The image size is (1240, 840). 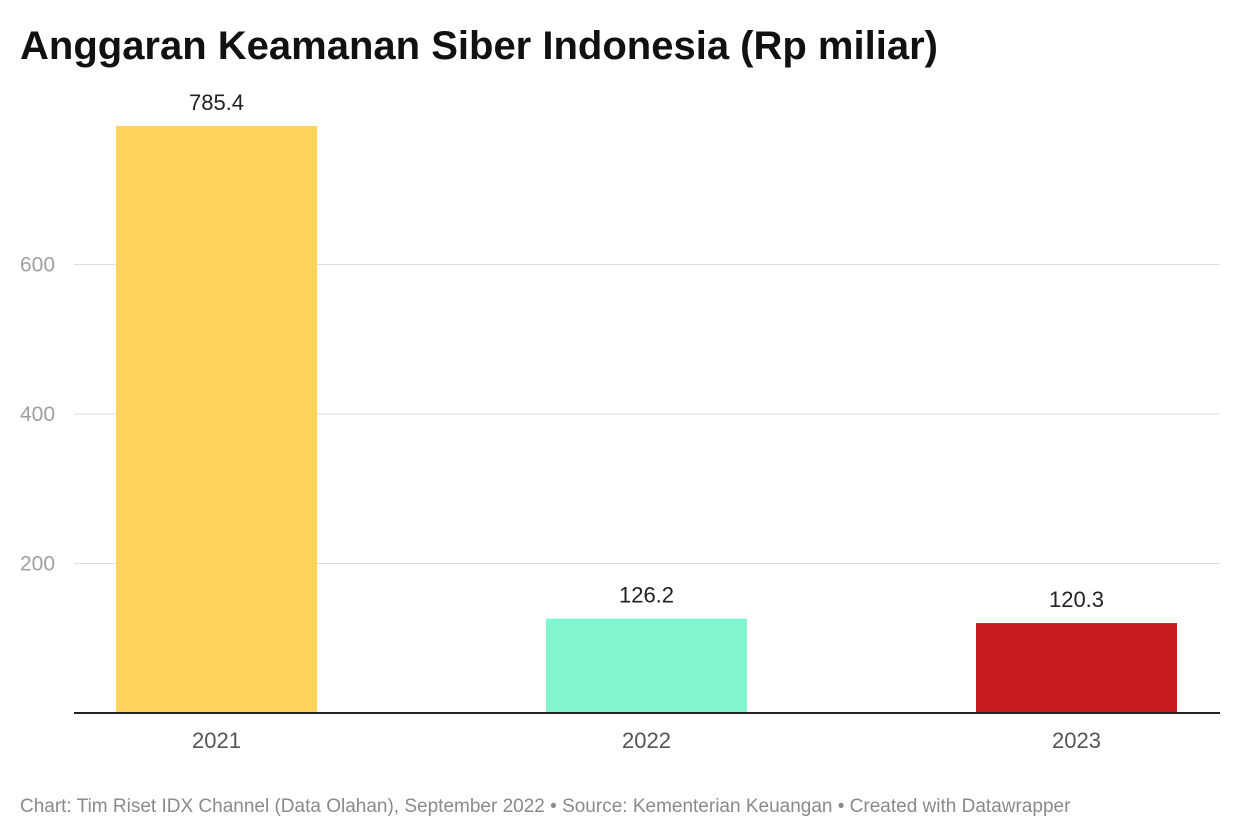 I want to click on x-tick-label-2022: 2022, so click(x=646, y=740).